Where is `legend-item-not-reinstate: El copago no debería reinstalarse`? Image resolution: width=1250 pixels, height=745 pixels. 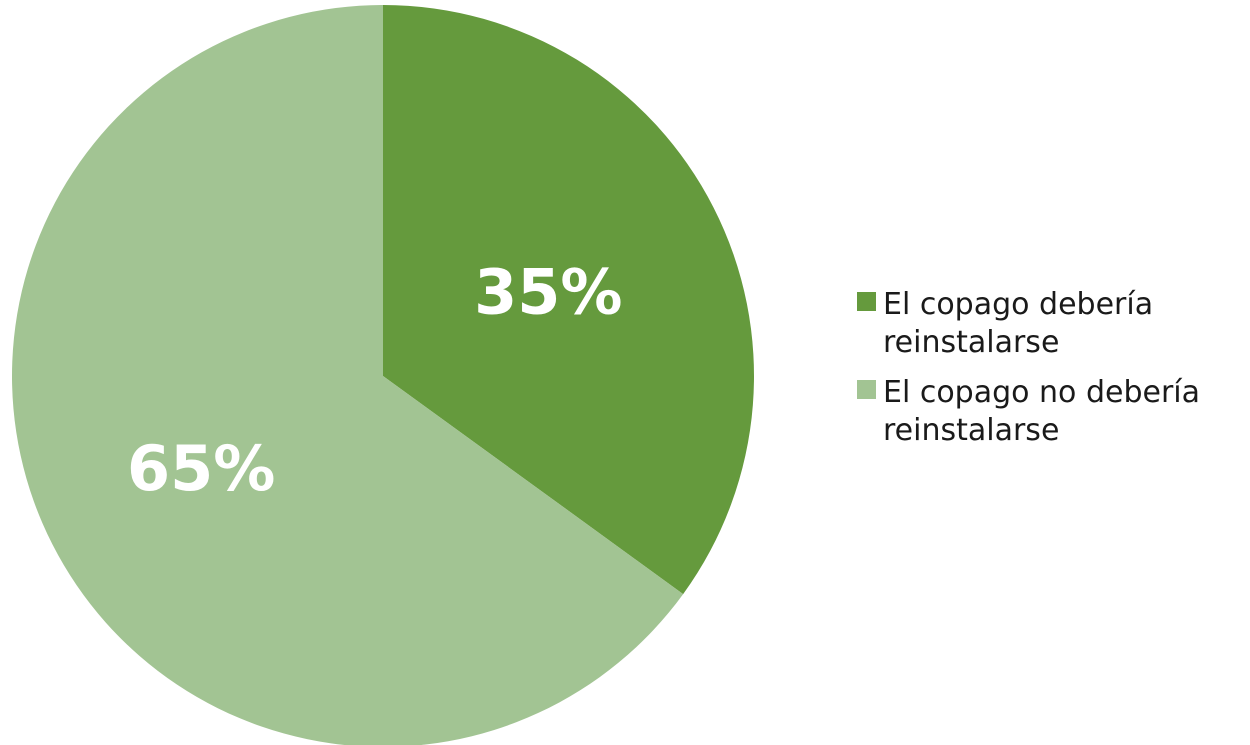
legend-item-not-reinstate: El copago no debería reinstalarse is located at coordinates (1052, 412).